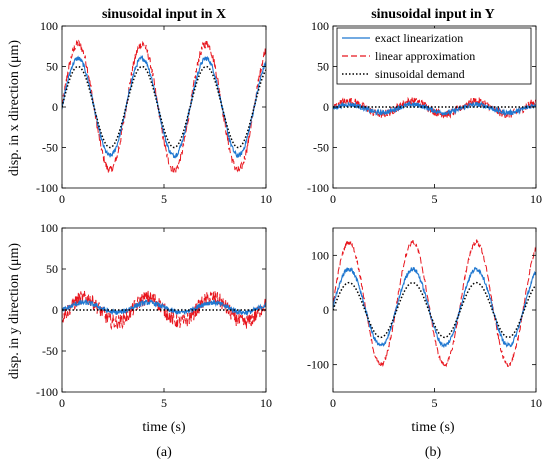 This screenshot has height=464, width=550. Describe the element at coordinates (432, 427) in the screenshot. I see `xlabel-right: time (s)` at that location.